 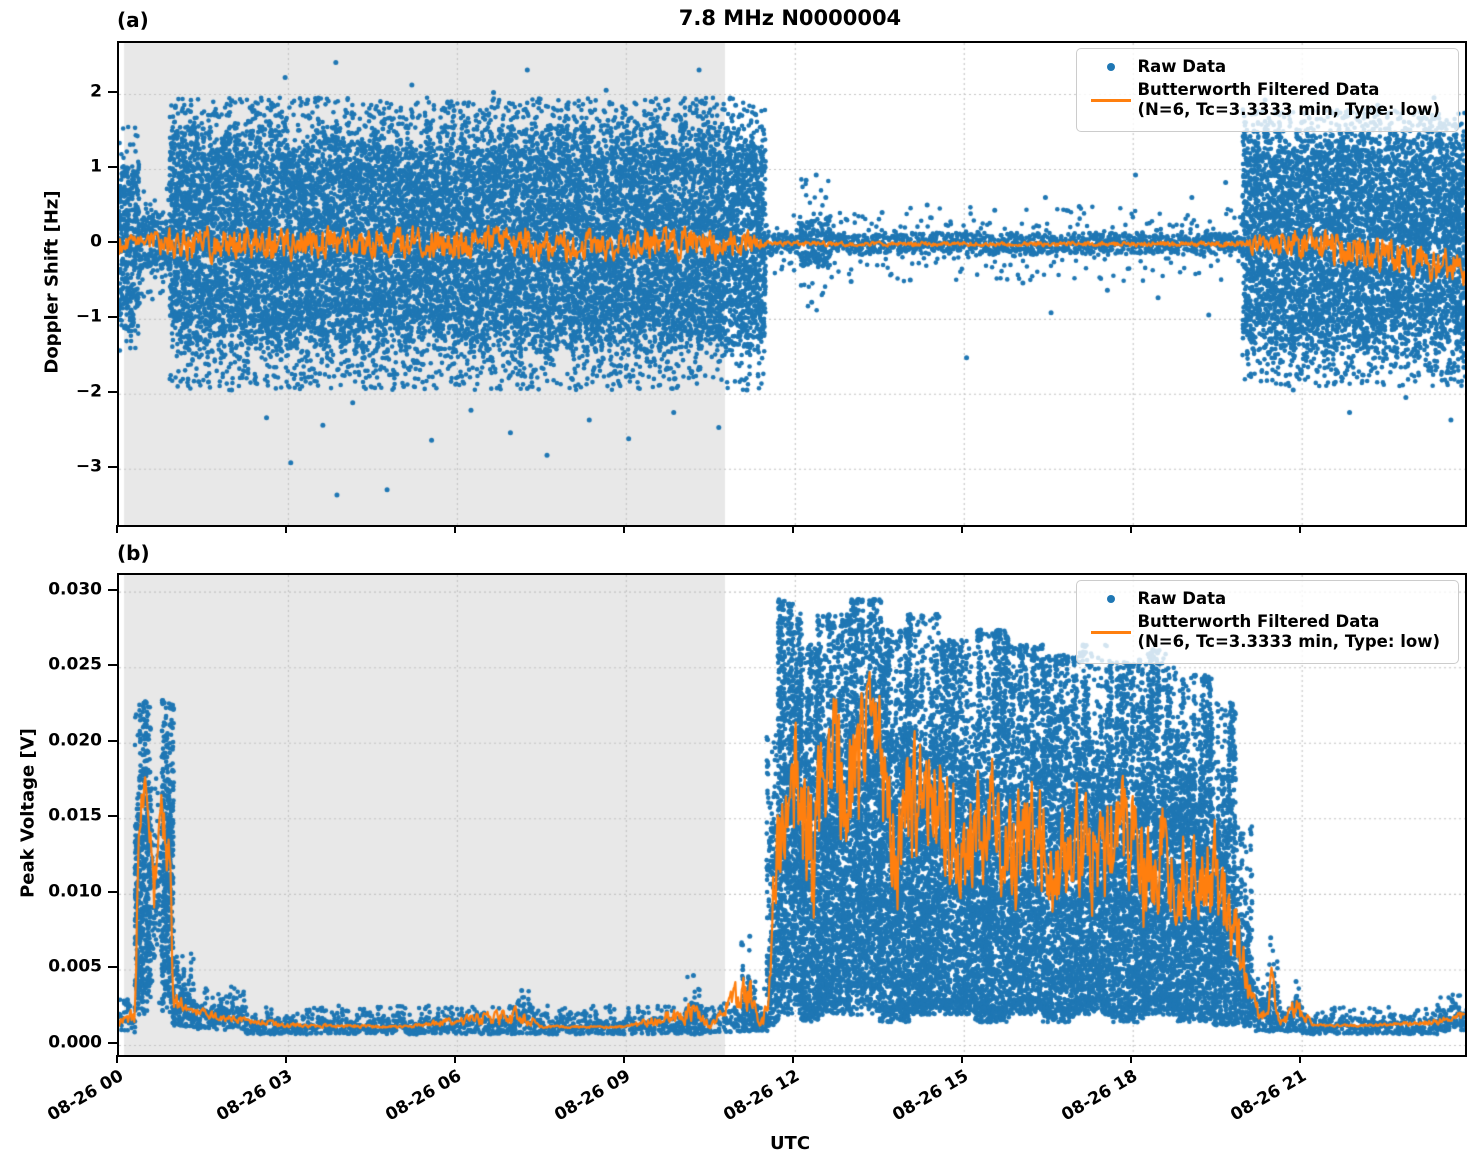 What do you see at coordinates (1268, 1096) in the screenshot?
I see `x-axis-tick: 08-26 21` at bounding box center [1268, 1096].